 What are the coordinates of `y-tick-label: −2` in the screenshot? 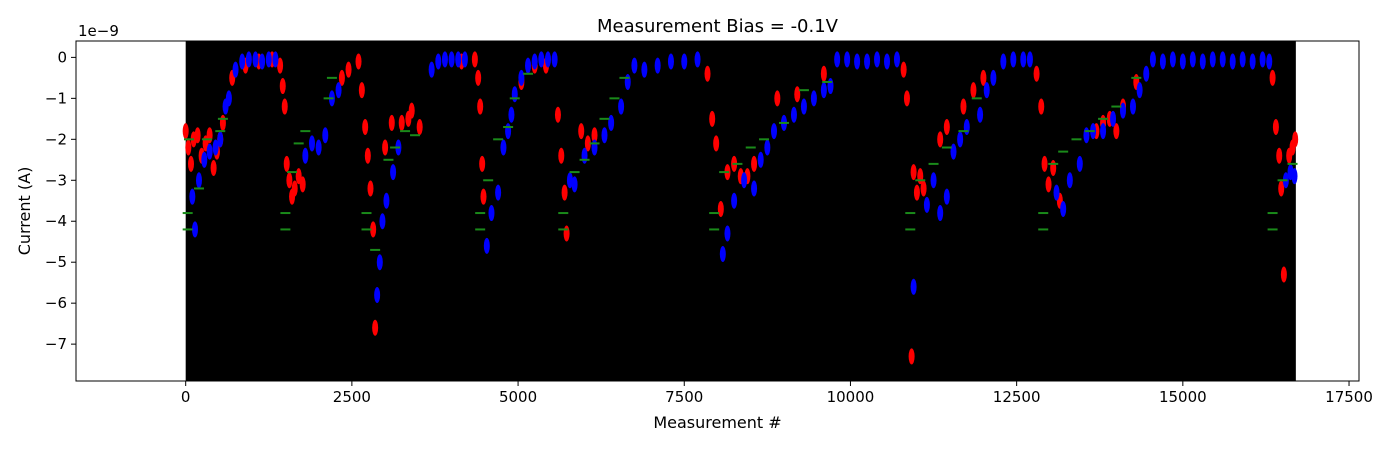 It's located at (56, 139).